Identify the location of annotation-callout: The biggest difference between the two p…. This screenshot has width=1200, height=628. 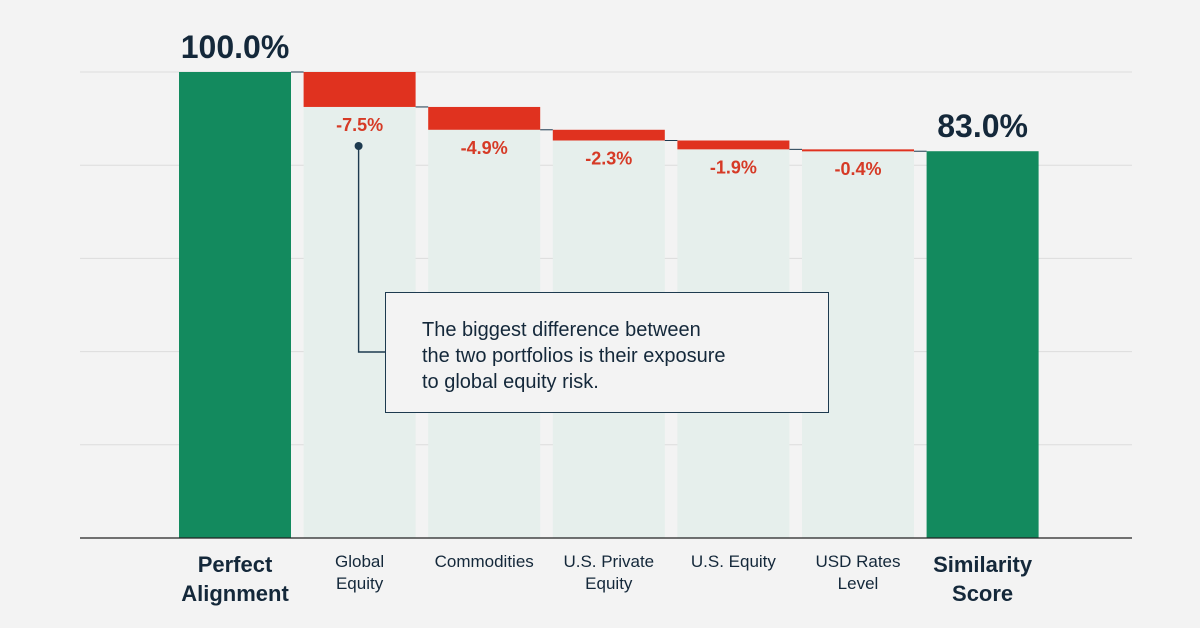
(607, 352).